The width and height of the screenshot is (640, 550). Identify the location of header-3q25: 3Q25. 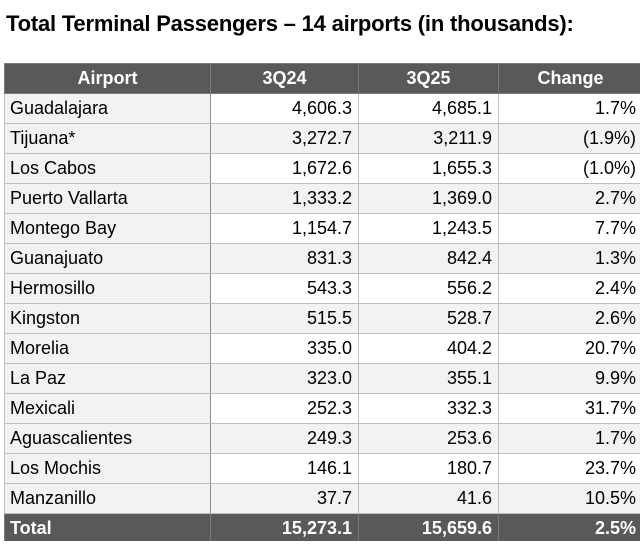
(428, 78).